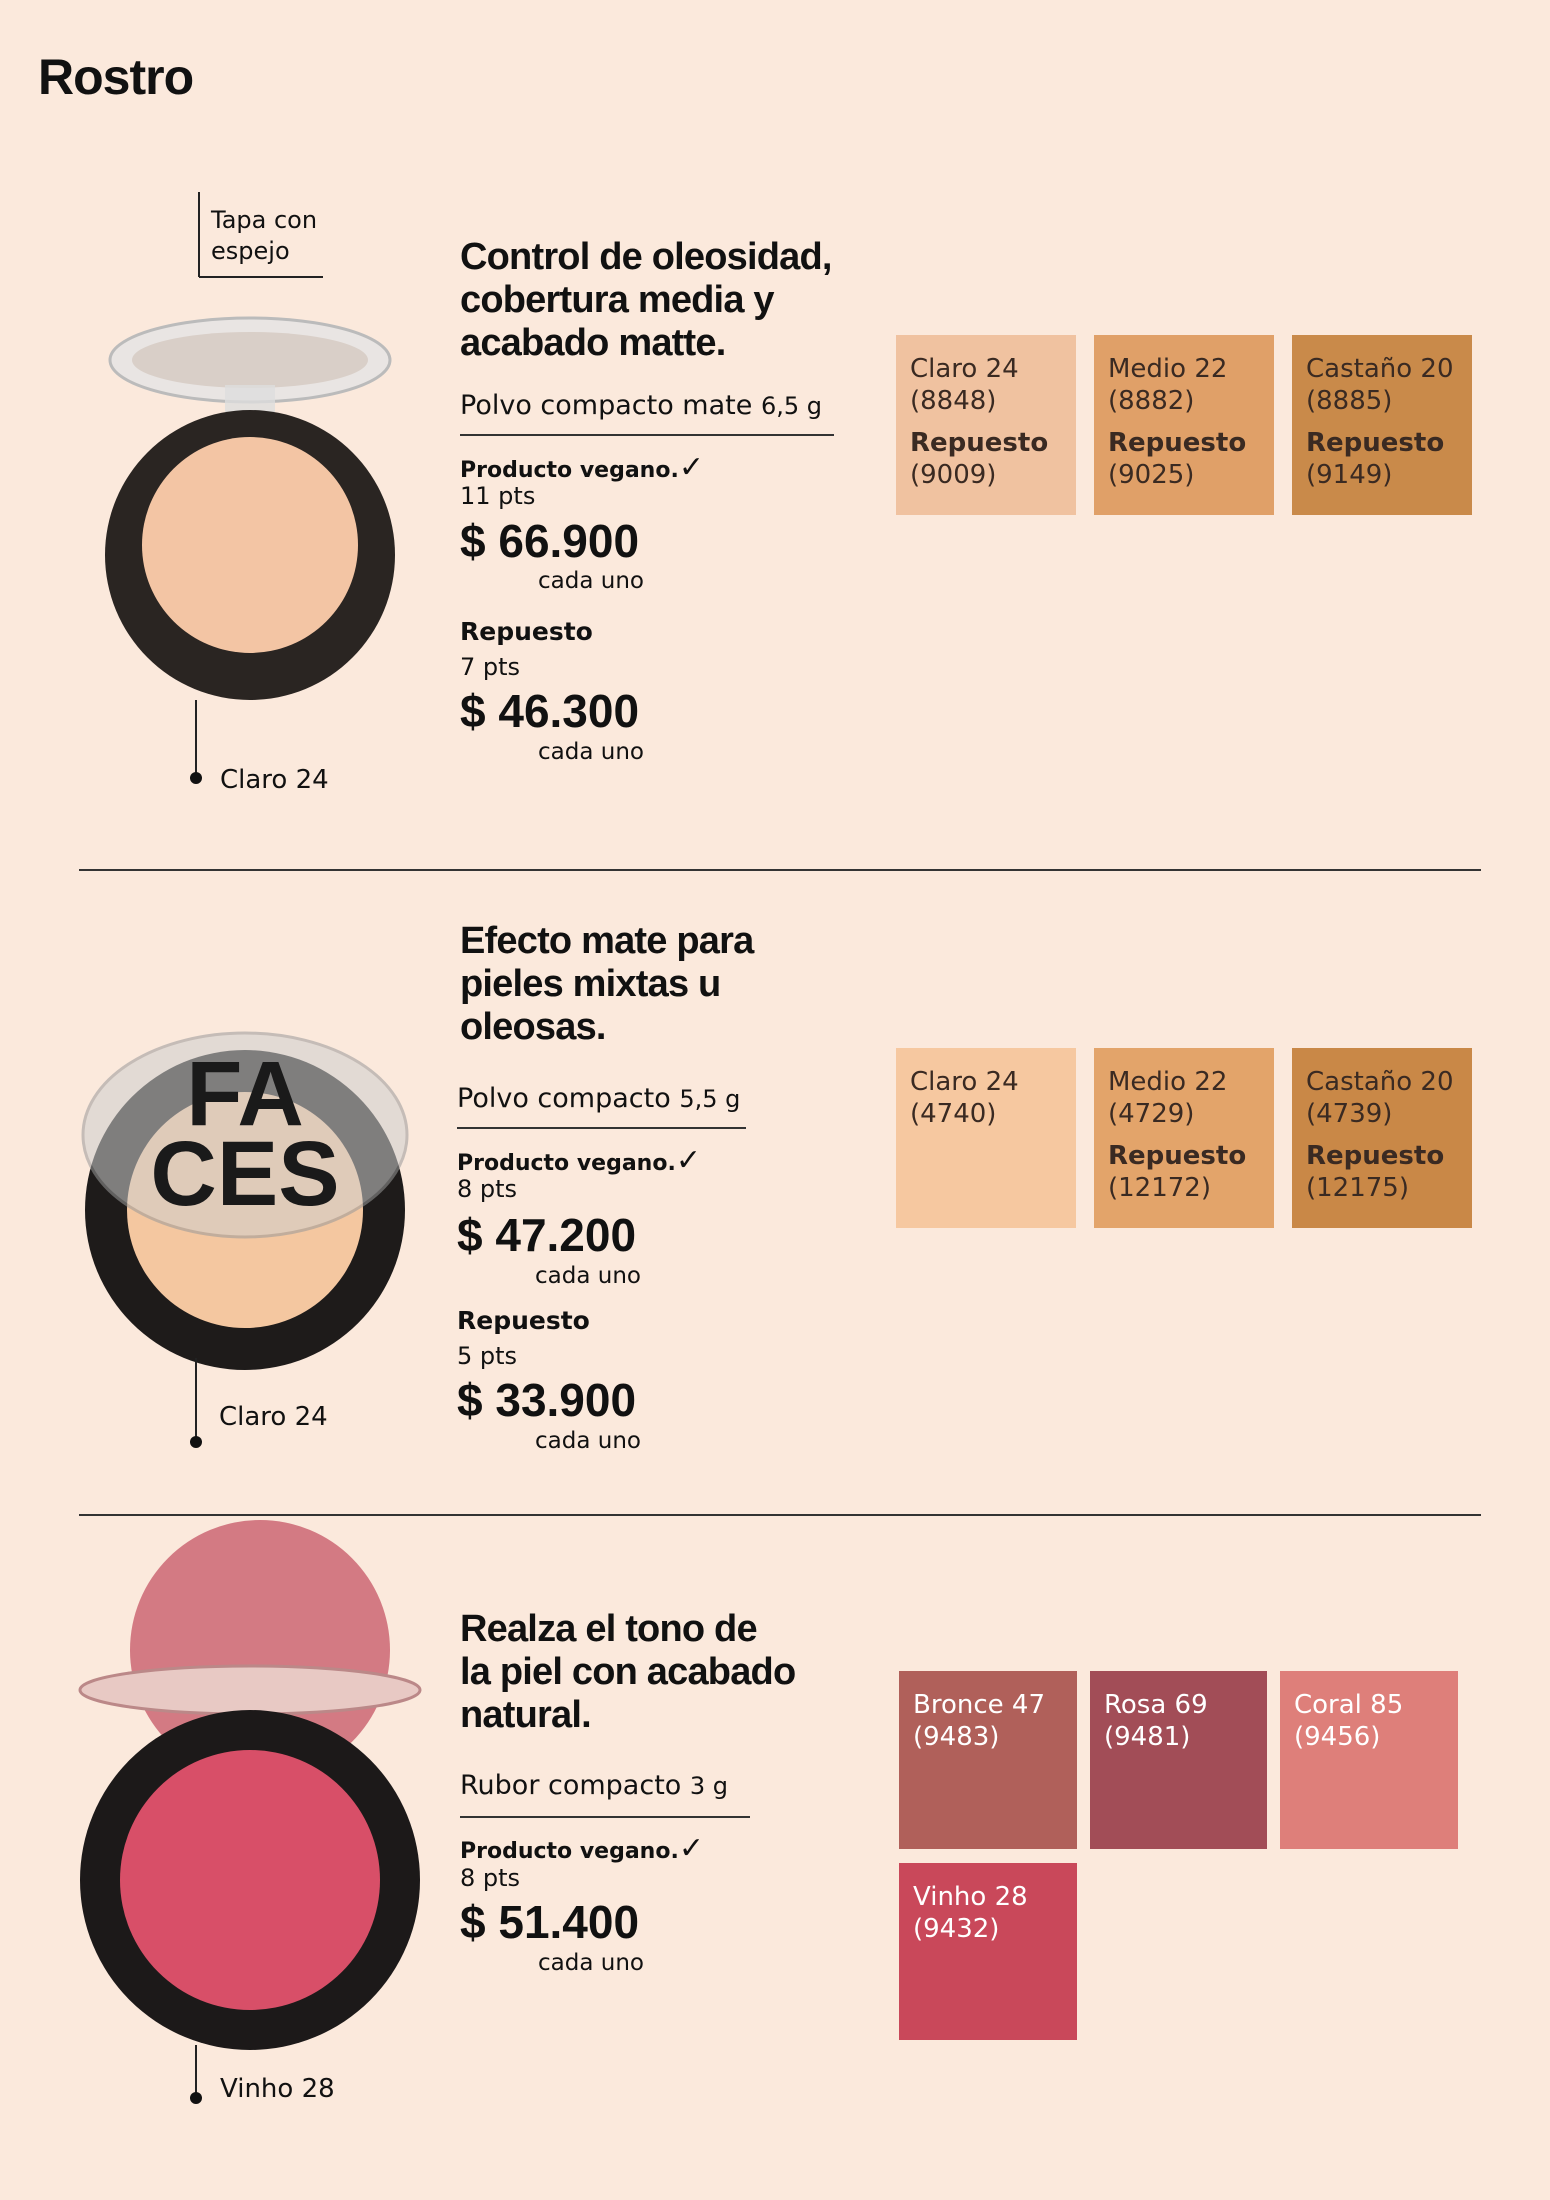 This screenshot has width=1550, height=2200. I want to click on swatch: Medio 22 (4729) Repuesto (12172), so click(1184, 1138).